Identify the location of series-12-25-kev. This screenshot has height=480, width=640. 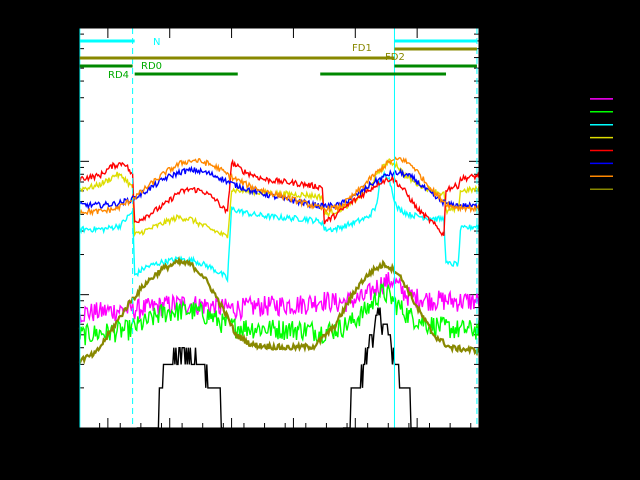
(279, 314).